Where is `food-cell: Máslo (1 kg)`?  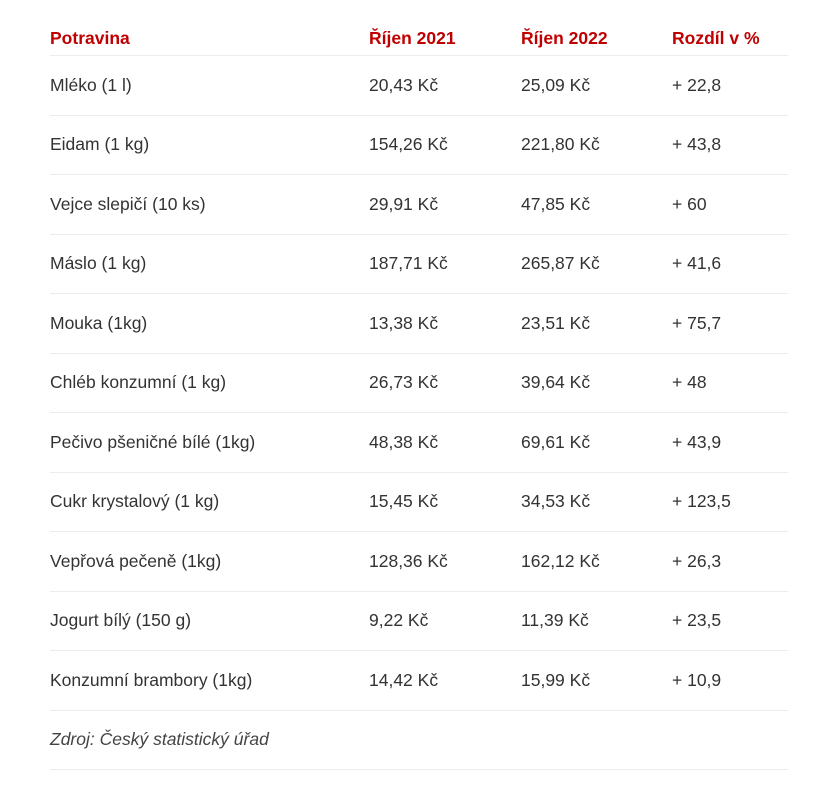 food-cell: Máslo (1 kg) is located at coordinates (98, 263).